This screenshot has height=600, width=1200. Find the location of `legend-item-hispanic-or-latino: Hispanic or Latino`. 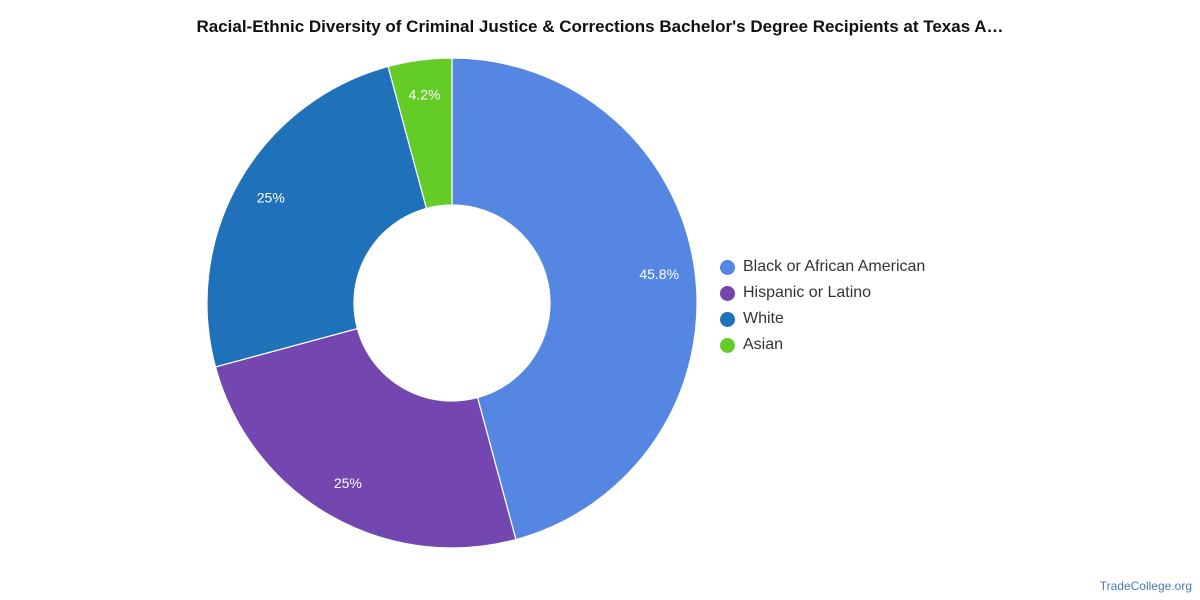

legend-item-hispanic-or-latino: Hispanic or Latino is located at coordinates (822, 293).